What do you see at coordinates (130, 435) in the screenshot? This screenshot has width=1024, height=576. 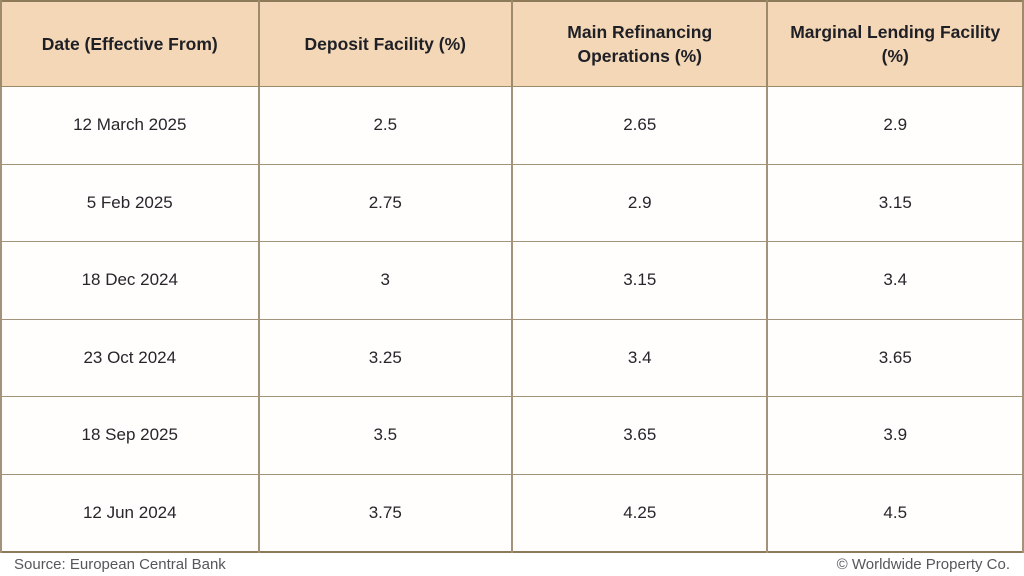 I see `cell-date: 18 Sep 2025` at bounding box center [130, 435].